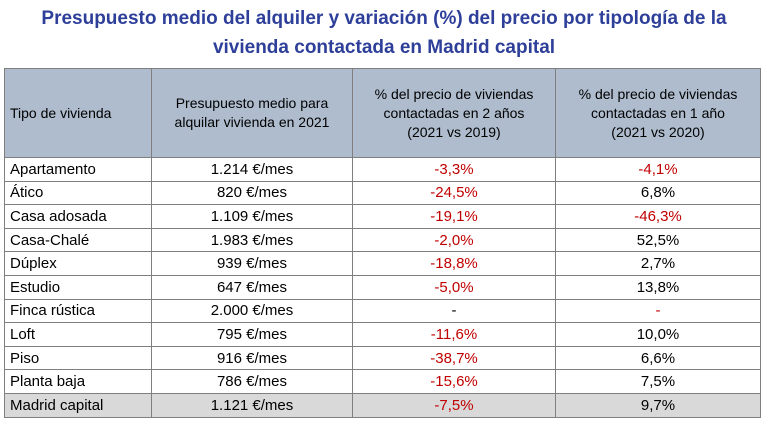  I want to click on cell-var-1-ano: 10,0%, so click(658, 334).